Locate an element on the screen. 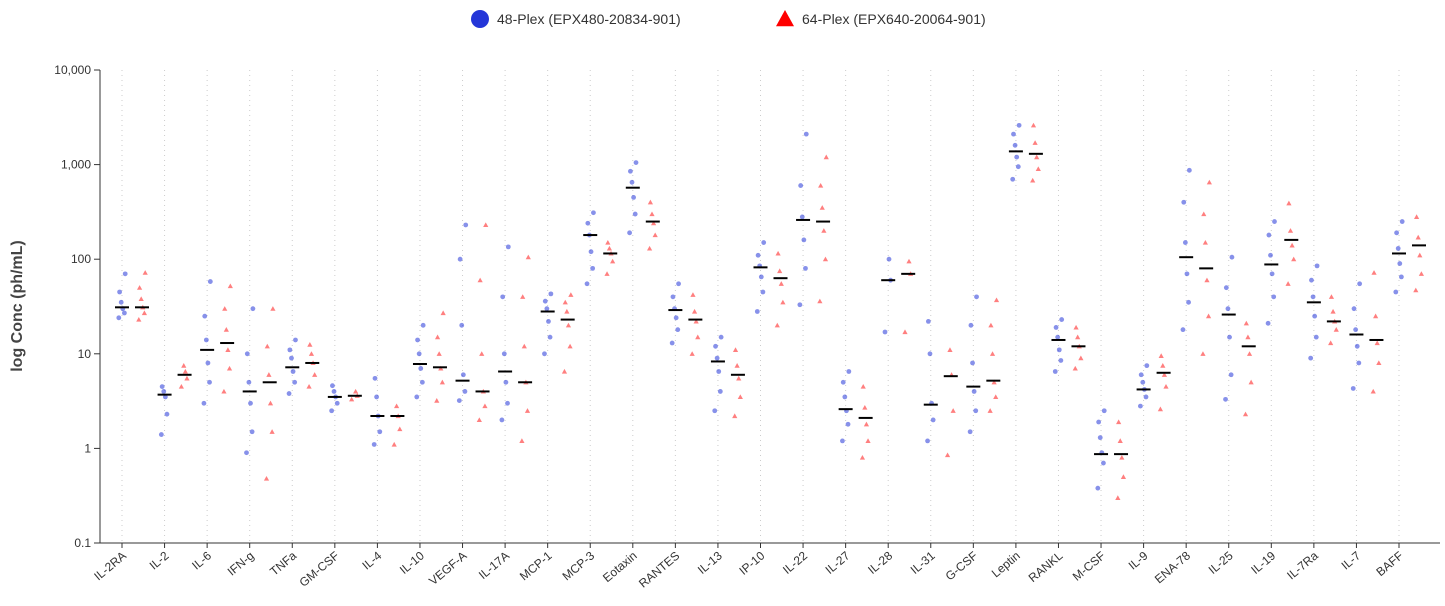 The height and width of the screenshot is (606, 1445). x-tick-label: IFN-g is located at coordinates (241, 564).